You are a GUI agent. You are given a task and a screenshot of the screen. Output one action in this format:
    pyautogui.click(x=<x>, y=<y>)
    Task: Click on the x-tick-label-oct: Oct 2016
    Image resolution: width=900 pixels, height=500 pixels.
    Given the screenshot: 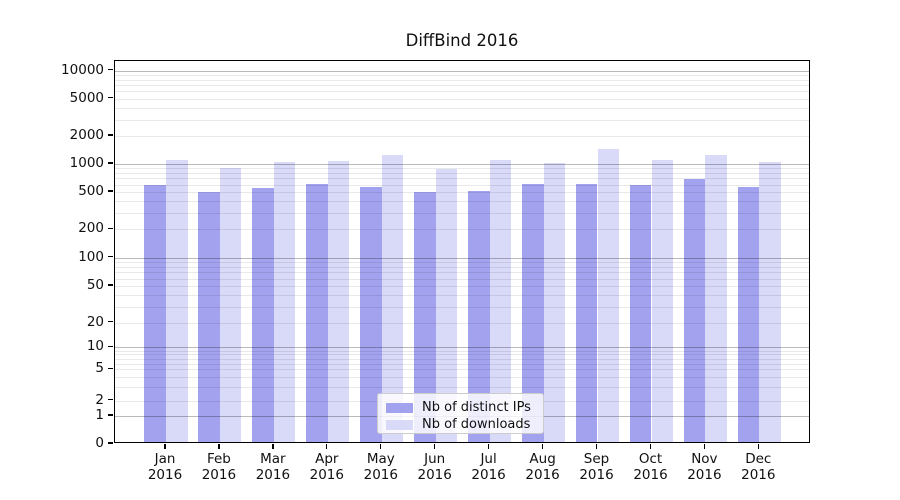 What is the action you would take?
    pyautogui.click(x=650, y=467)
    